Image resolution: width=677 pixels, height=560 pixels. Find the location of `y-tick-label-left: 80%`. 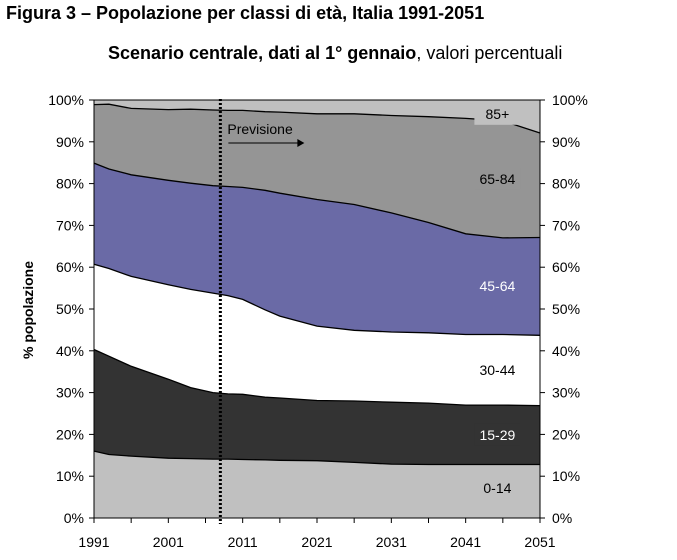

y-tick-label-left: 80% is located at coordinates (70, 184).